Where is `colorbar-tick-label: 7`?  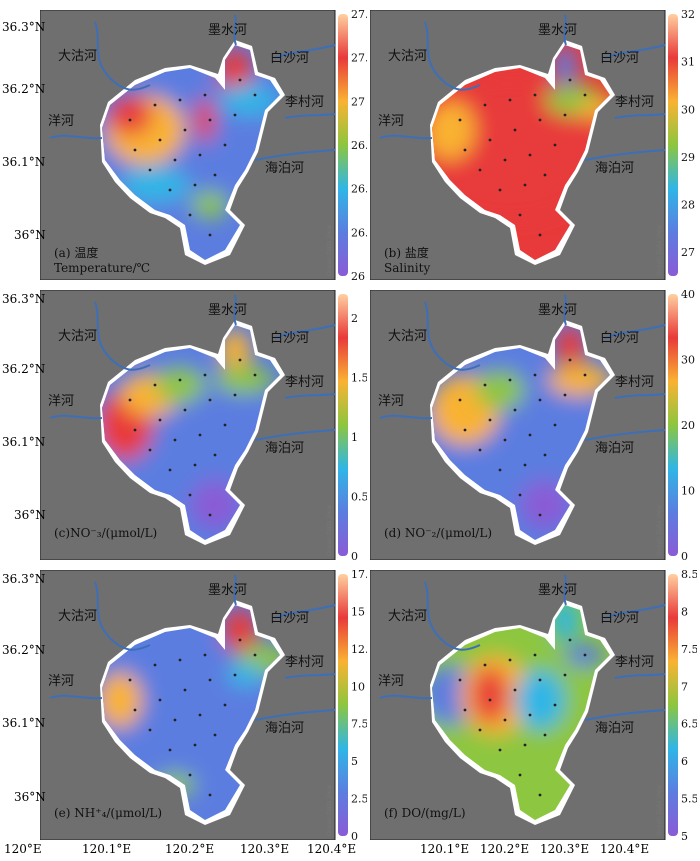 colorbar-tick-label: 7 is located at coordinates (684, 686).